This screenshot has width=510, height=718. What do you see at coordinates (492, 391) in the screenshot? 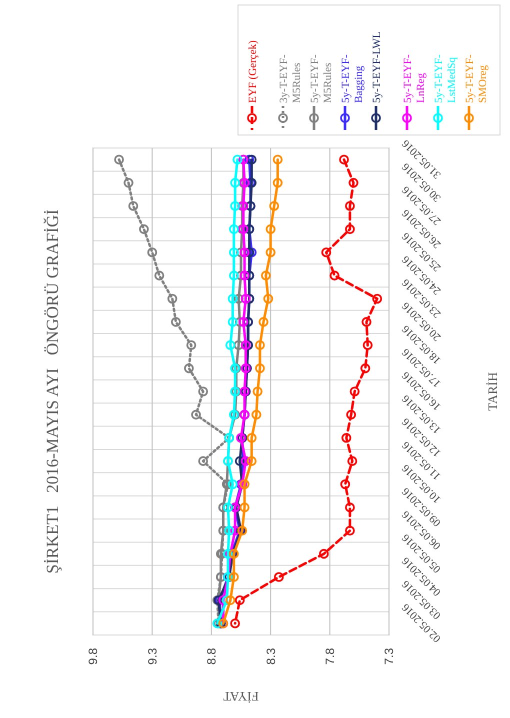
I see `y-axis-title: TARİH` at bounding box center [492, 391].